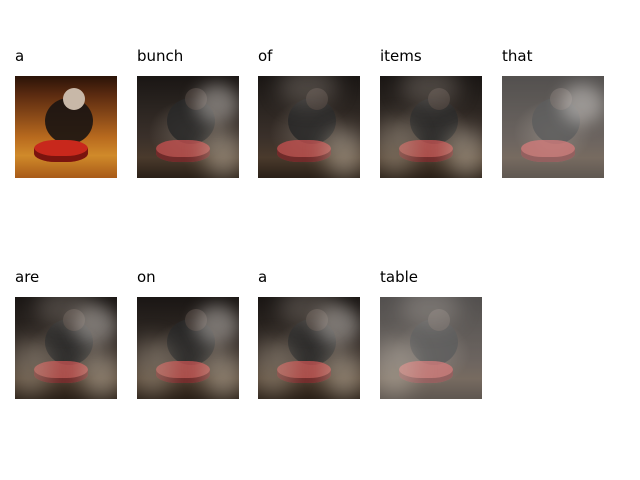  I want to click on caption-word: of, so click(265, 56).